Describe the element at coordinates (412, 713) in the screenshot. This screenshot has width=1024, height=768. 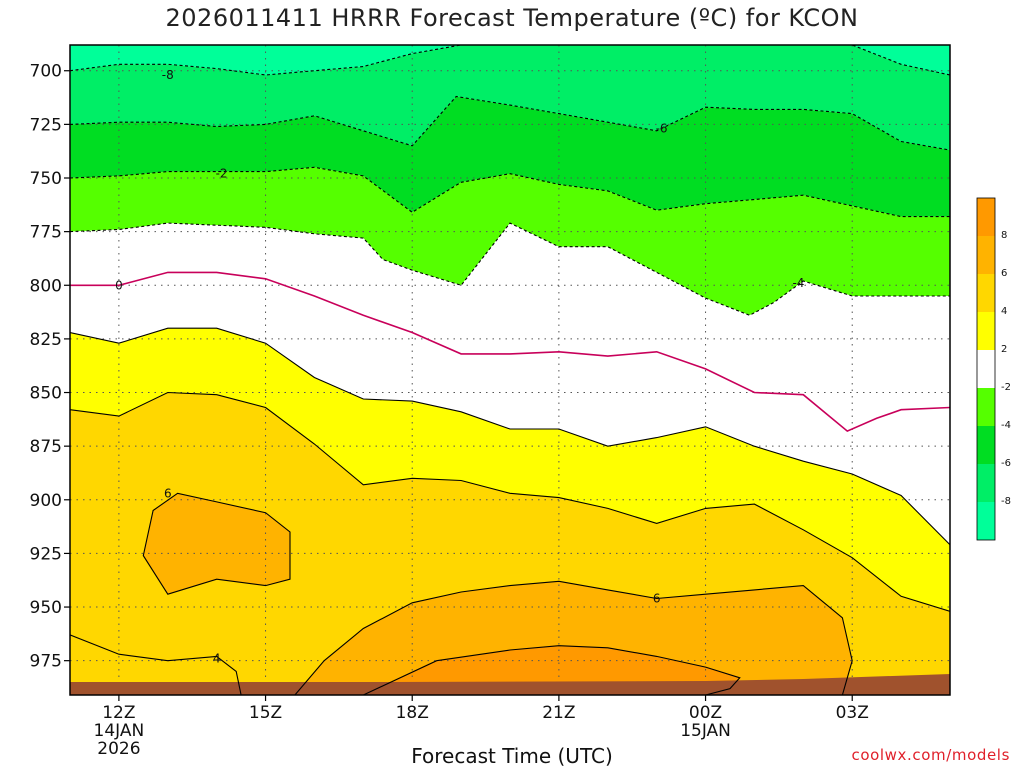
I see `x-tick-label-6-0: 18Z` at that location.